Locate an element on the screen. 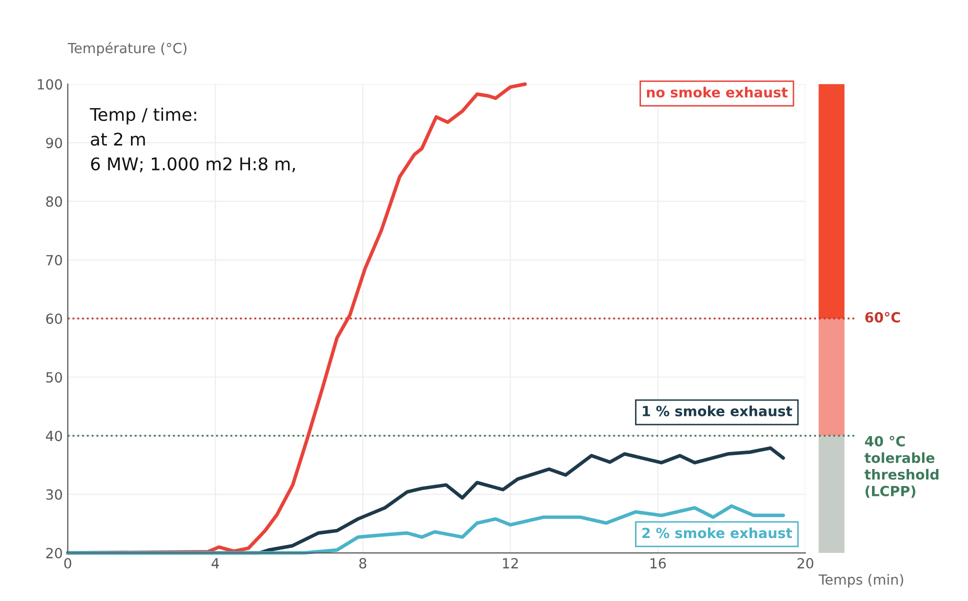 This screenshot has width=968, height=601. x-tick-label: 8 is located at coordinates (362, 563).